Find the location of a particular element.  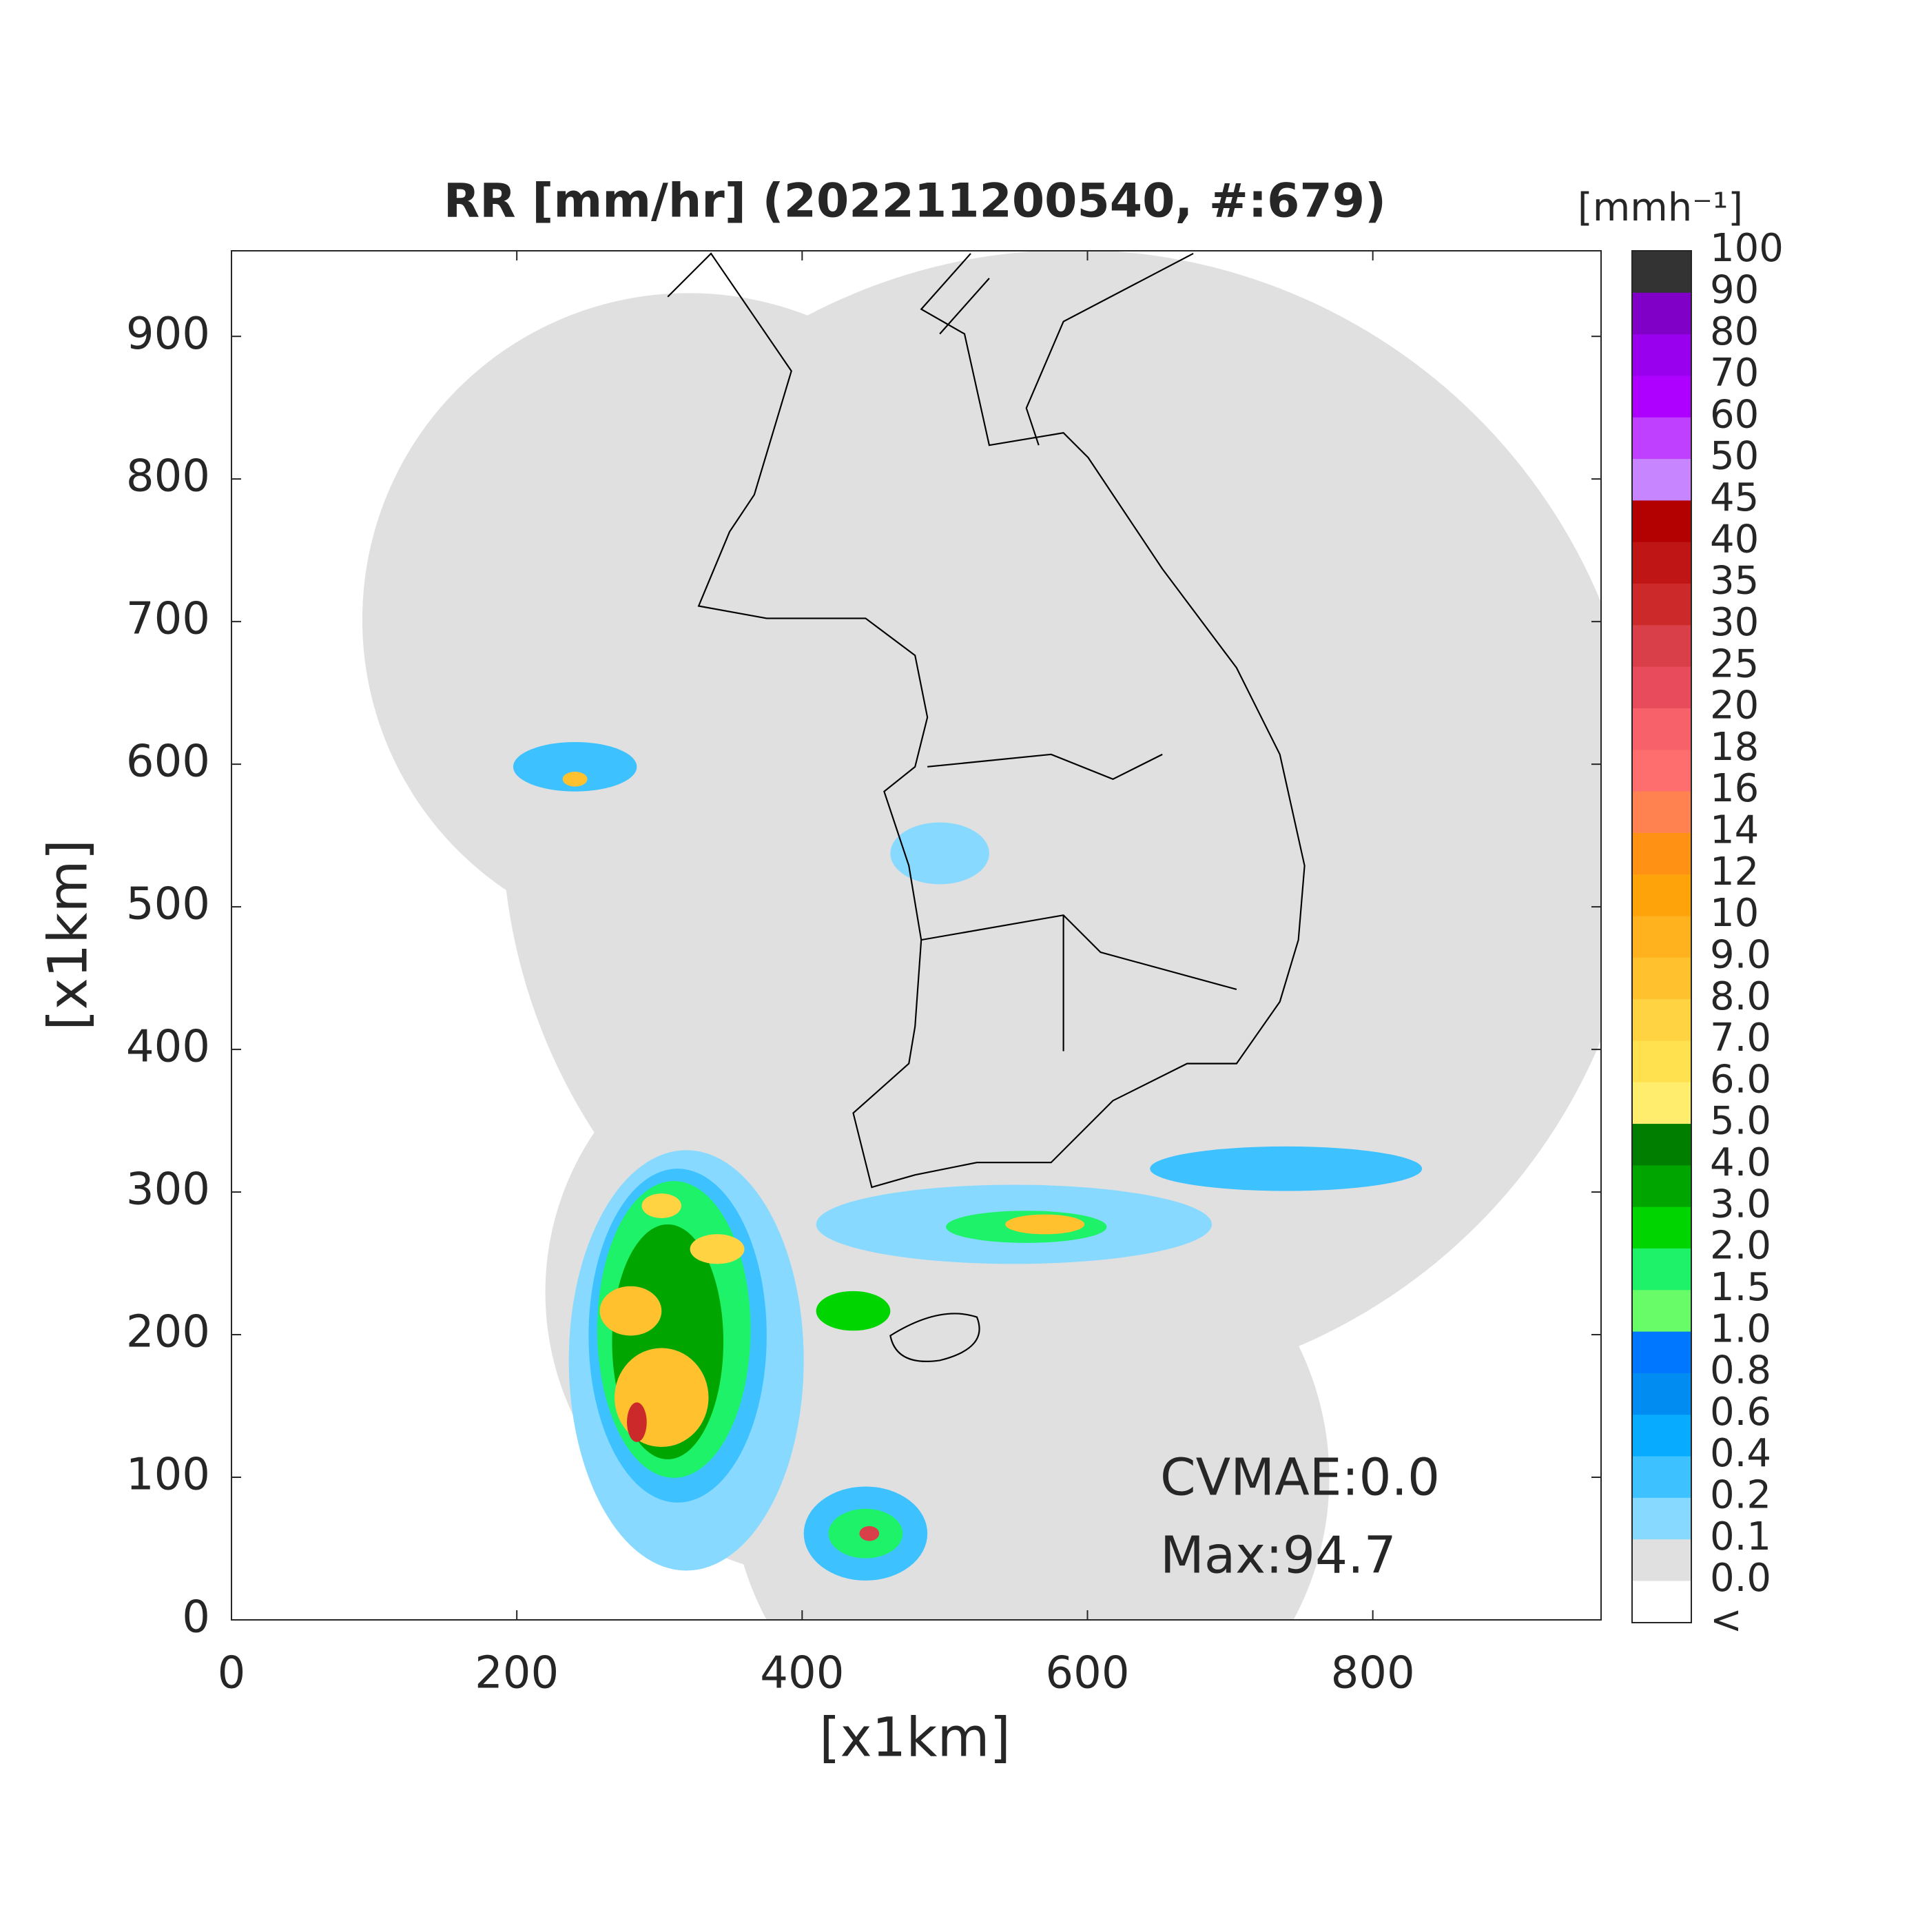

colorbar-tick-label: 1.0 is located at coordinates (1740, 1328).